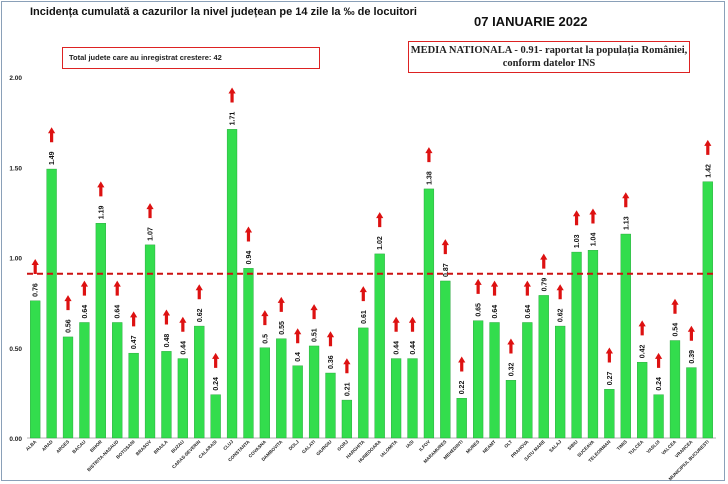 The image size is (728, 484). I want to click on bar-value-label: 0.51, so click(315, 335).